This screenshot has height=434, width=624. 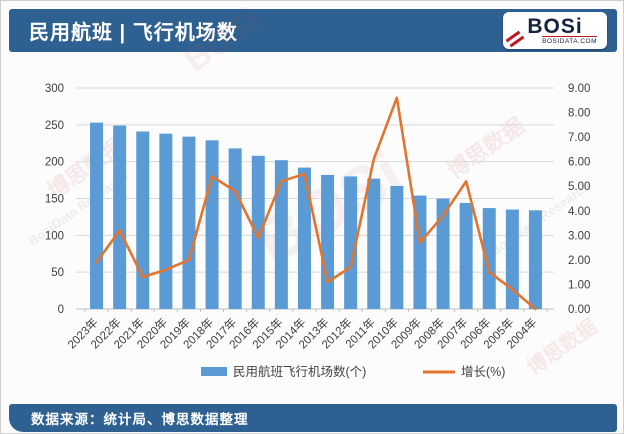 What do you see at coordinates (466, 255) in the screenshot?
I see `bar-2007年` at bounding box center [466, 255].